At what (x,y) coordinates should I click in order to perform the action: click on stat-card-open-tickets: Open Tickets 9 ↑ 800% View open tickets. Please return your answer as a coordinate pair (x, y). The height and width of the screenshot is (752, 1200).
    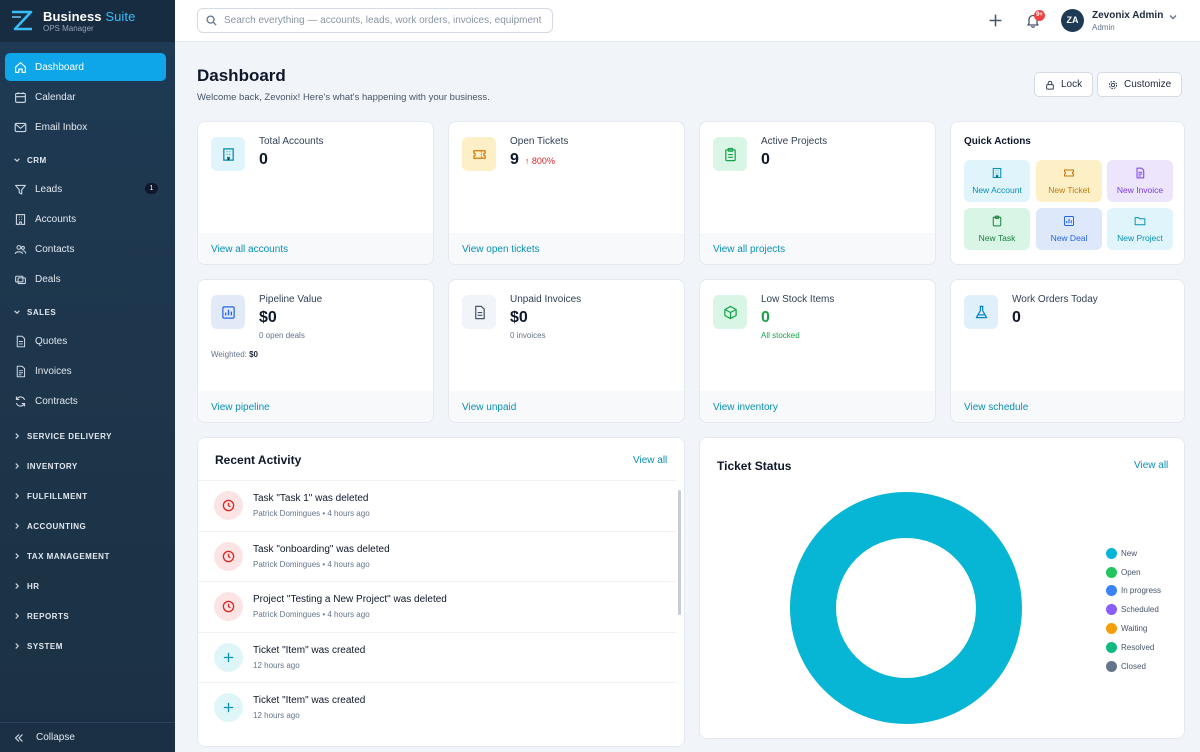
    Looking at the image, I should click on (566, 193).